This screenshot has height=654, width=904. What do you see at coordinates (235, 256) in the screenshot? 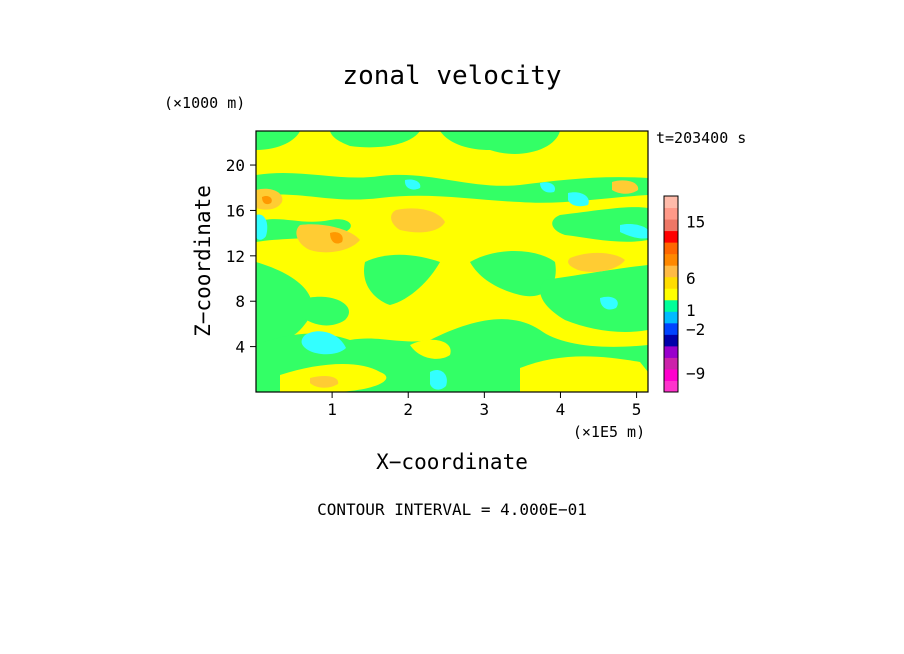
I see `y-tick-label: 12` at bounding box center [235, 256].